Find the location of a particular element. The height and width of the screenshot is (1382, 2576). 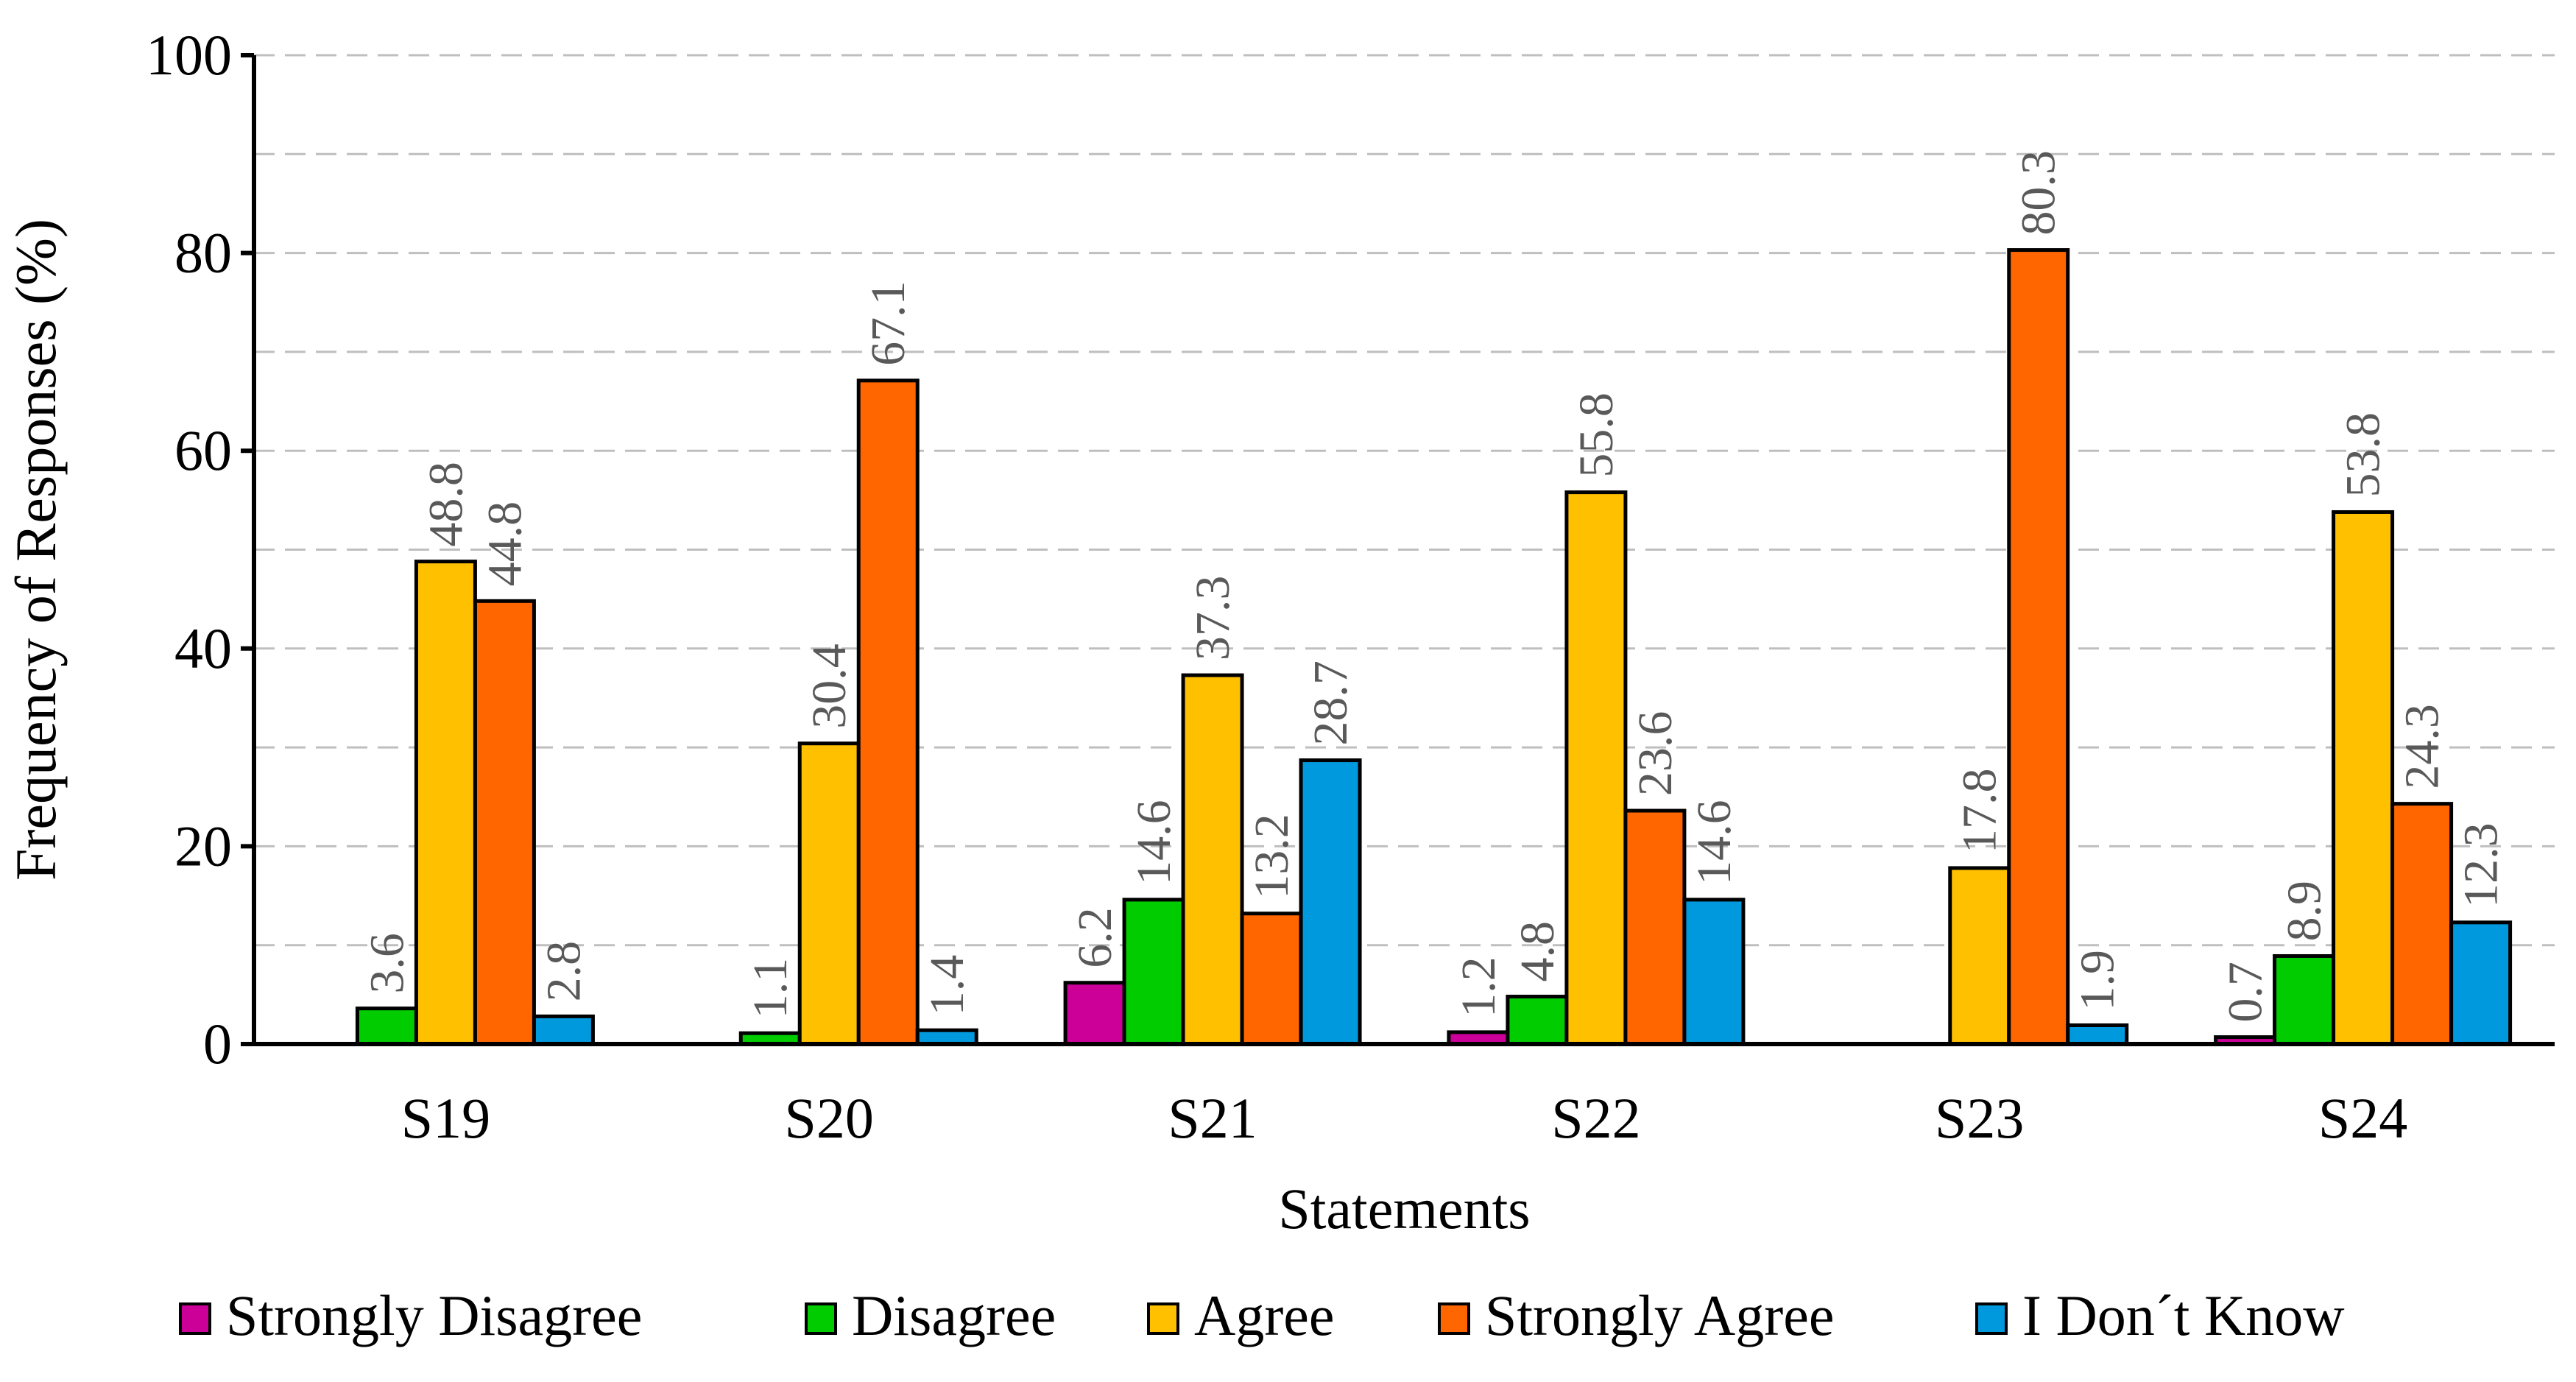

data-label: 2.8 is located at coordinates (563, 971).